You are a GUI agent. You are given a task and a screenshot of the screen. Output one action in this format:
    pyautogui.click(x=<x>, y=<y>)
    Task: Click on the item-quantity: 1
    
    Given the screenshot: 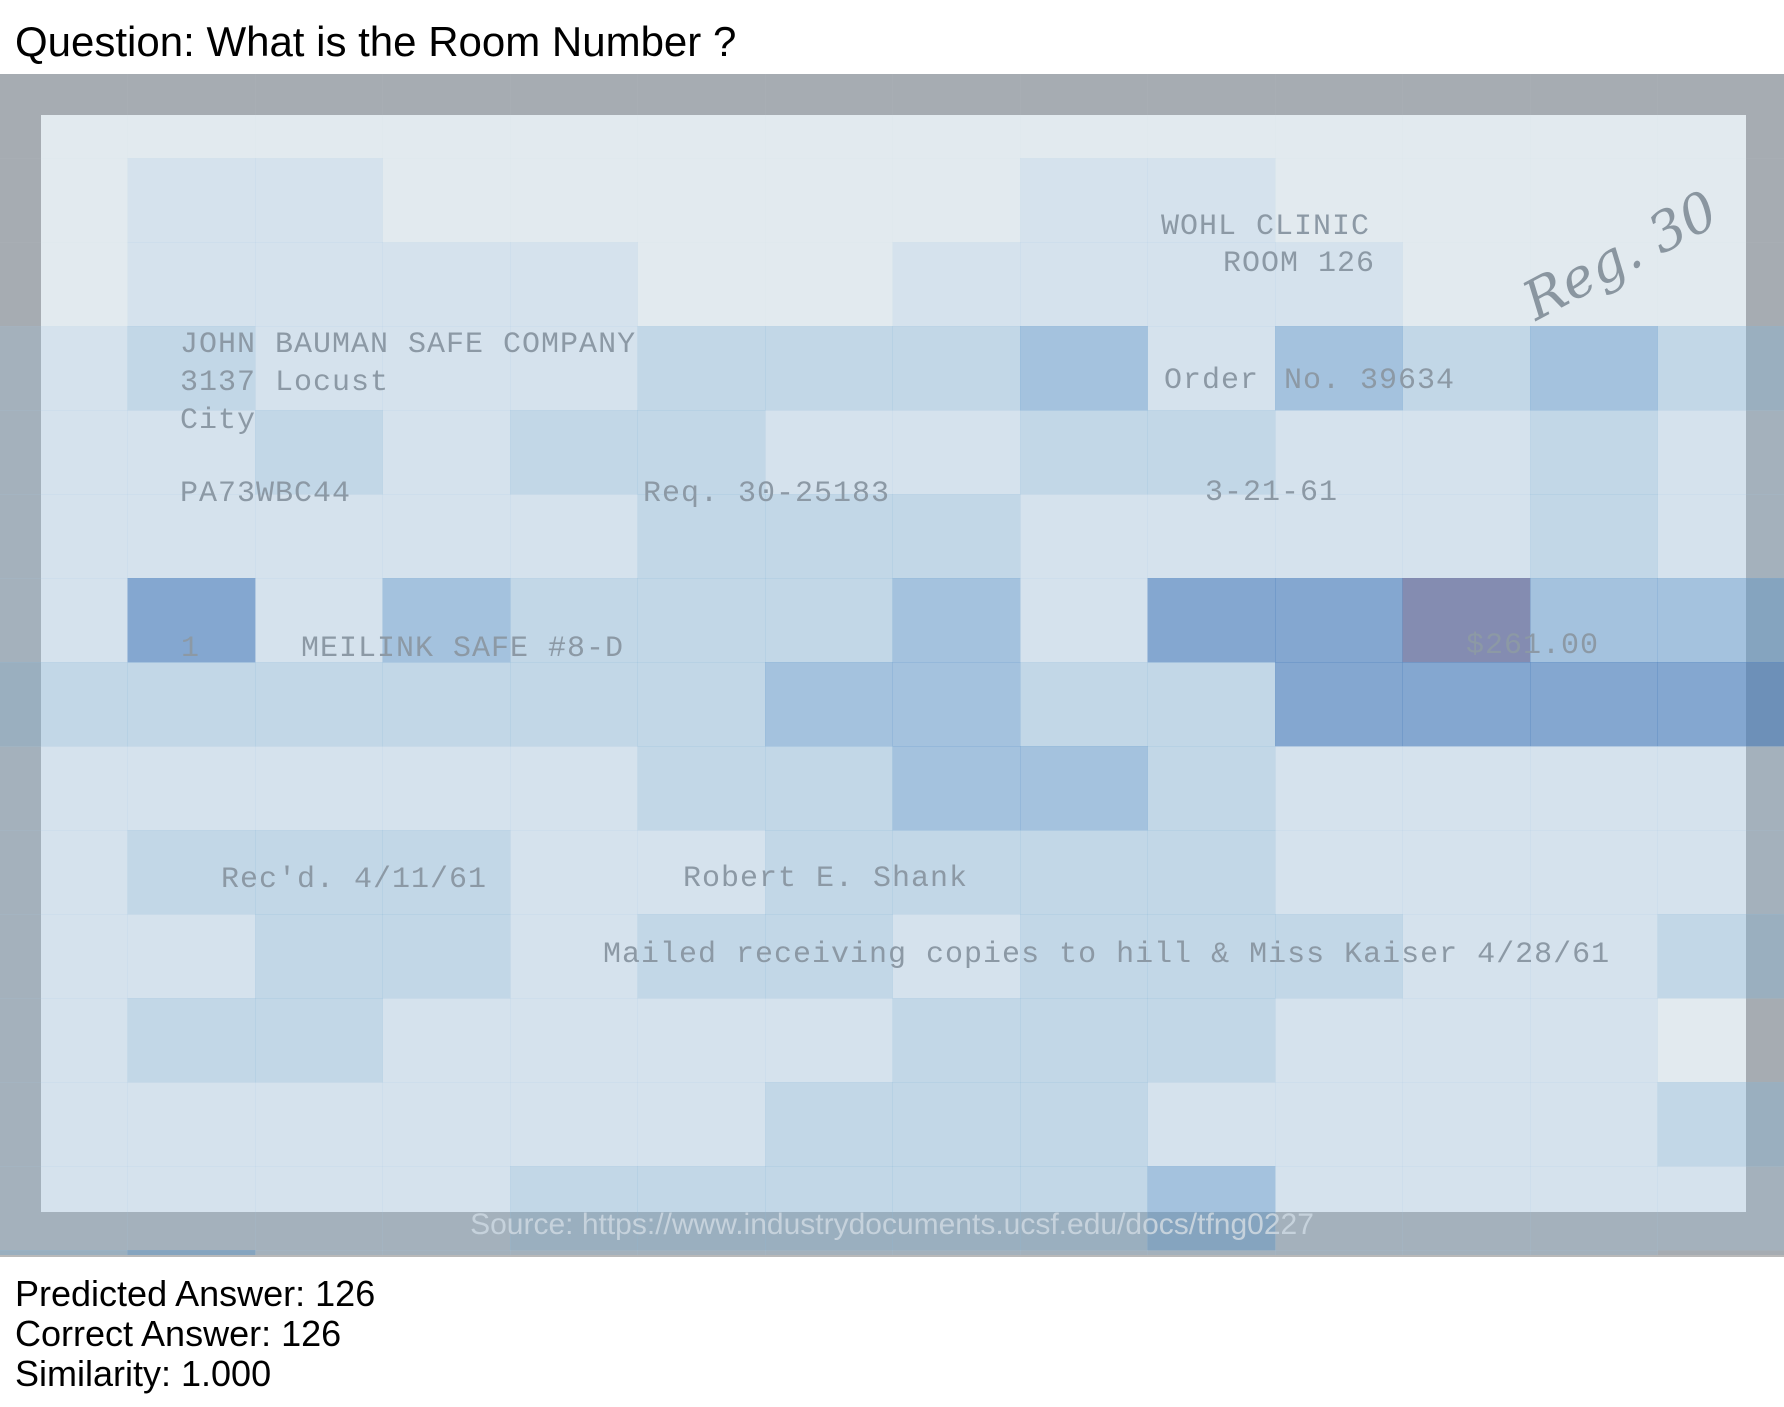 What is the action you would take?
    pyautogui.click(x=191, y=649)
    